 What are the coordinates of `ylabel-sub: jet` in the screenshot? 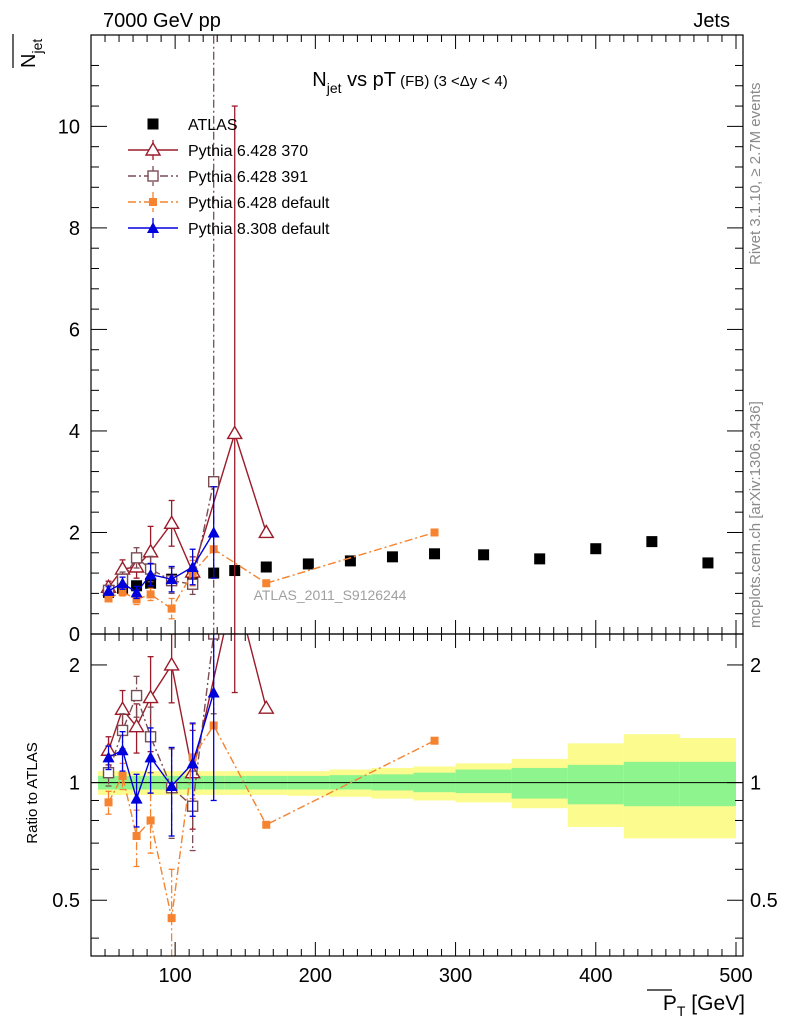 It's located at (37, 47).